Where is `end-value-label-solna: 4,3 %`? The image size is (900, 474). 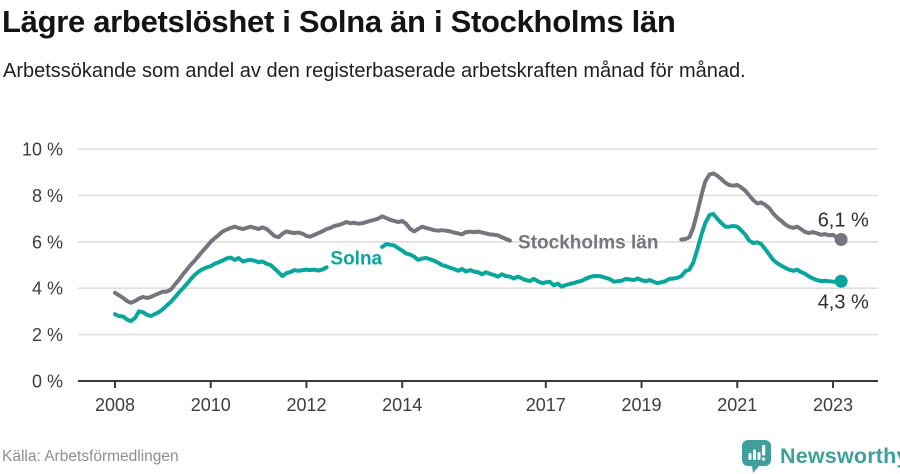
end-value-label-solna: 4,3 % is located at coordinates (843, 303).